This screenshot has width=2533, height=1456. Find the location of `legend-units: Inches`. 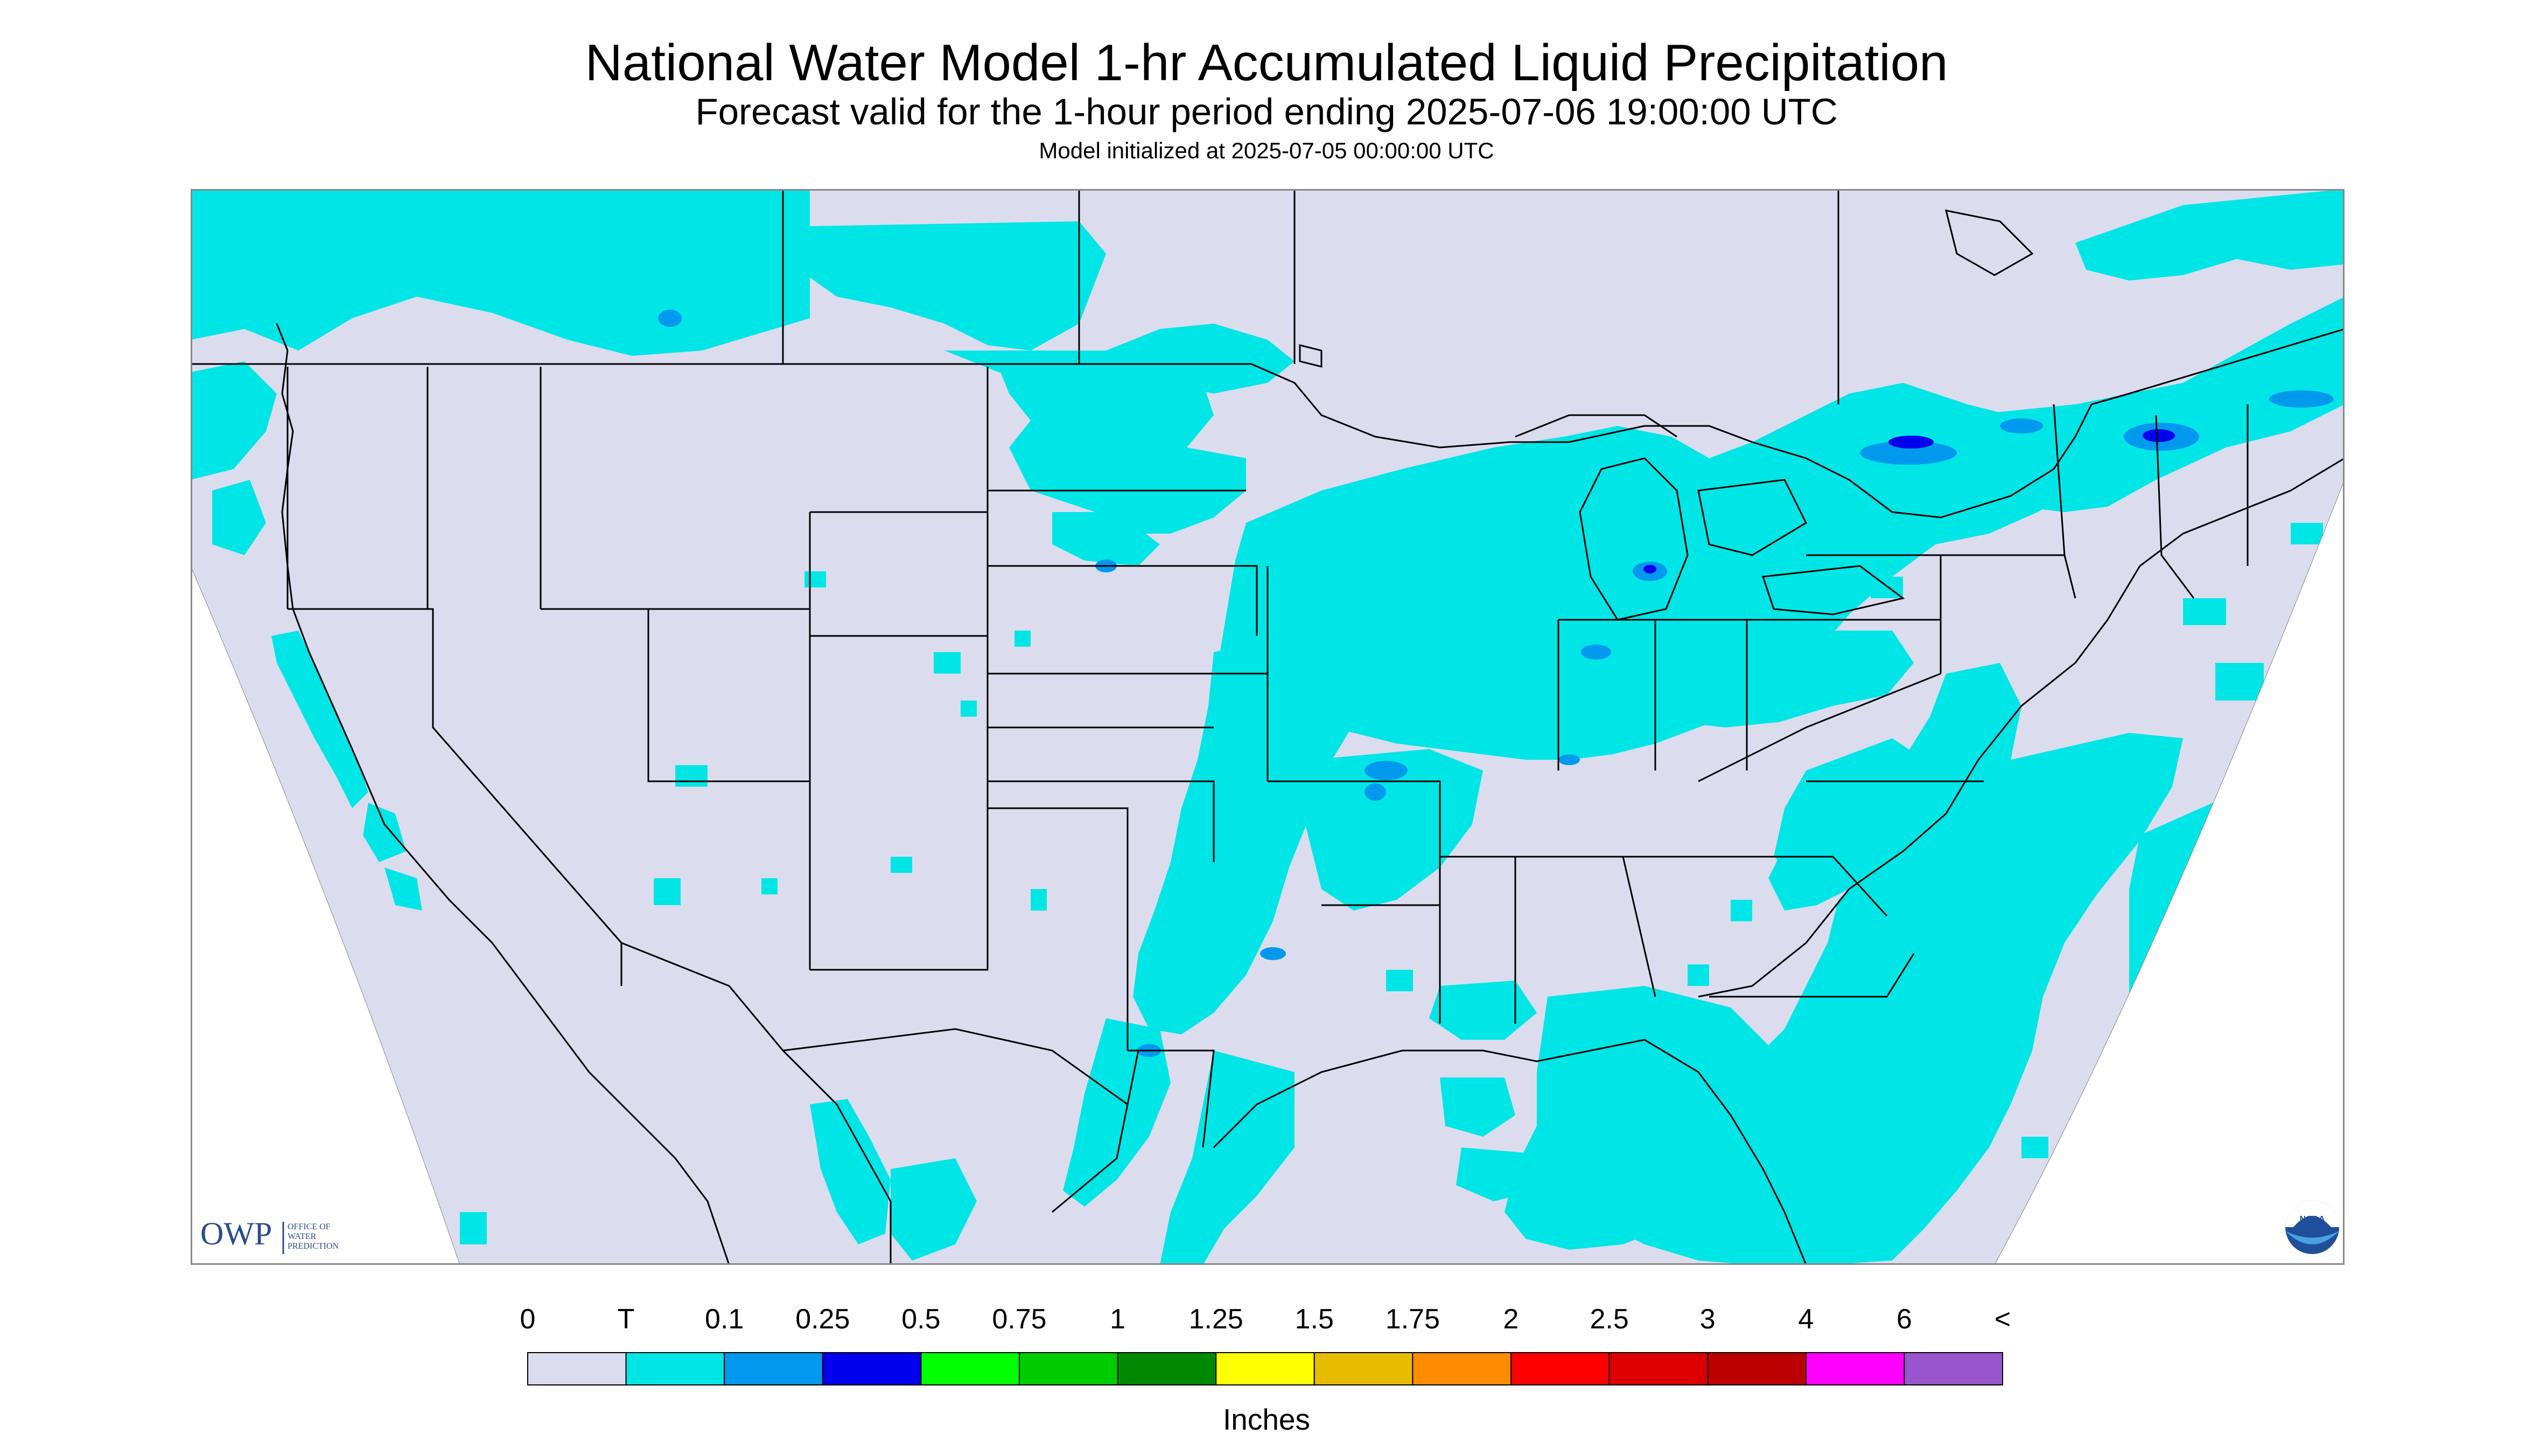

legend-units: Inches is located at coordinates (1266, 1419).